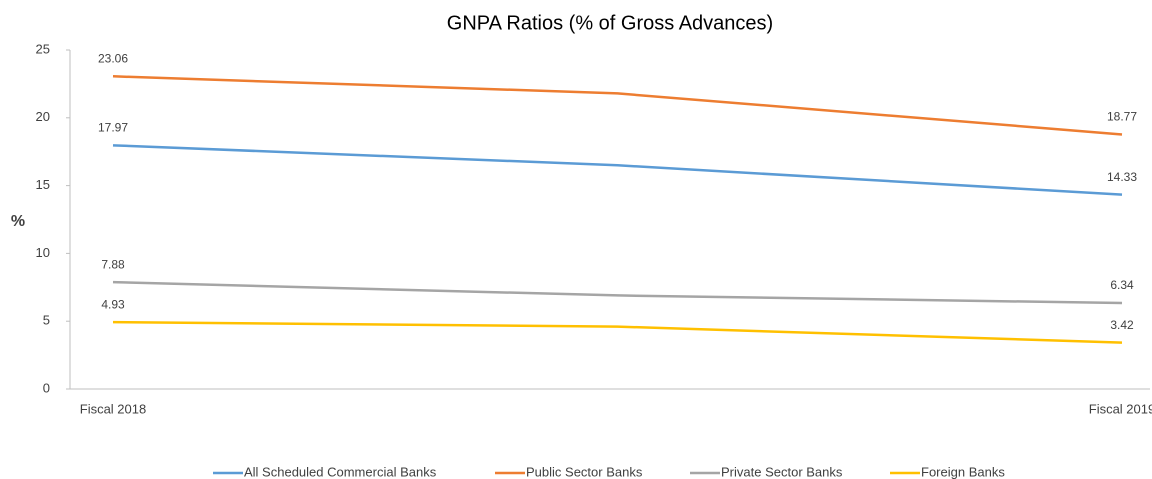  I want to click on y-tick-label: 15, so click(43, 184).